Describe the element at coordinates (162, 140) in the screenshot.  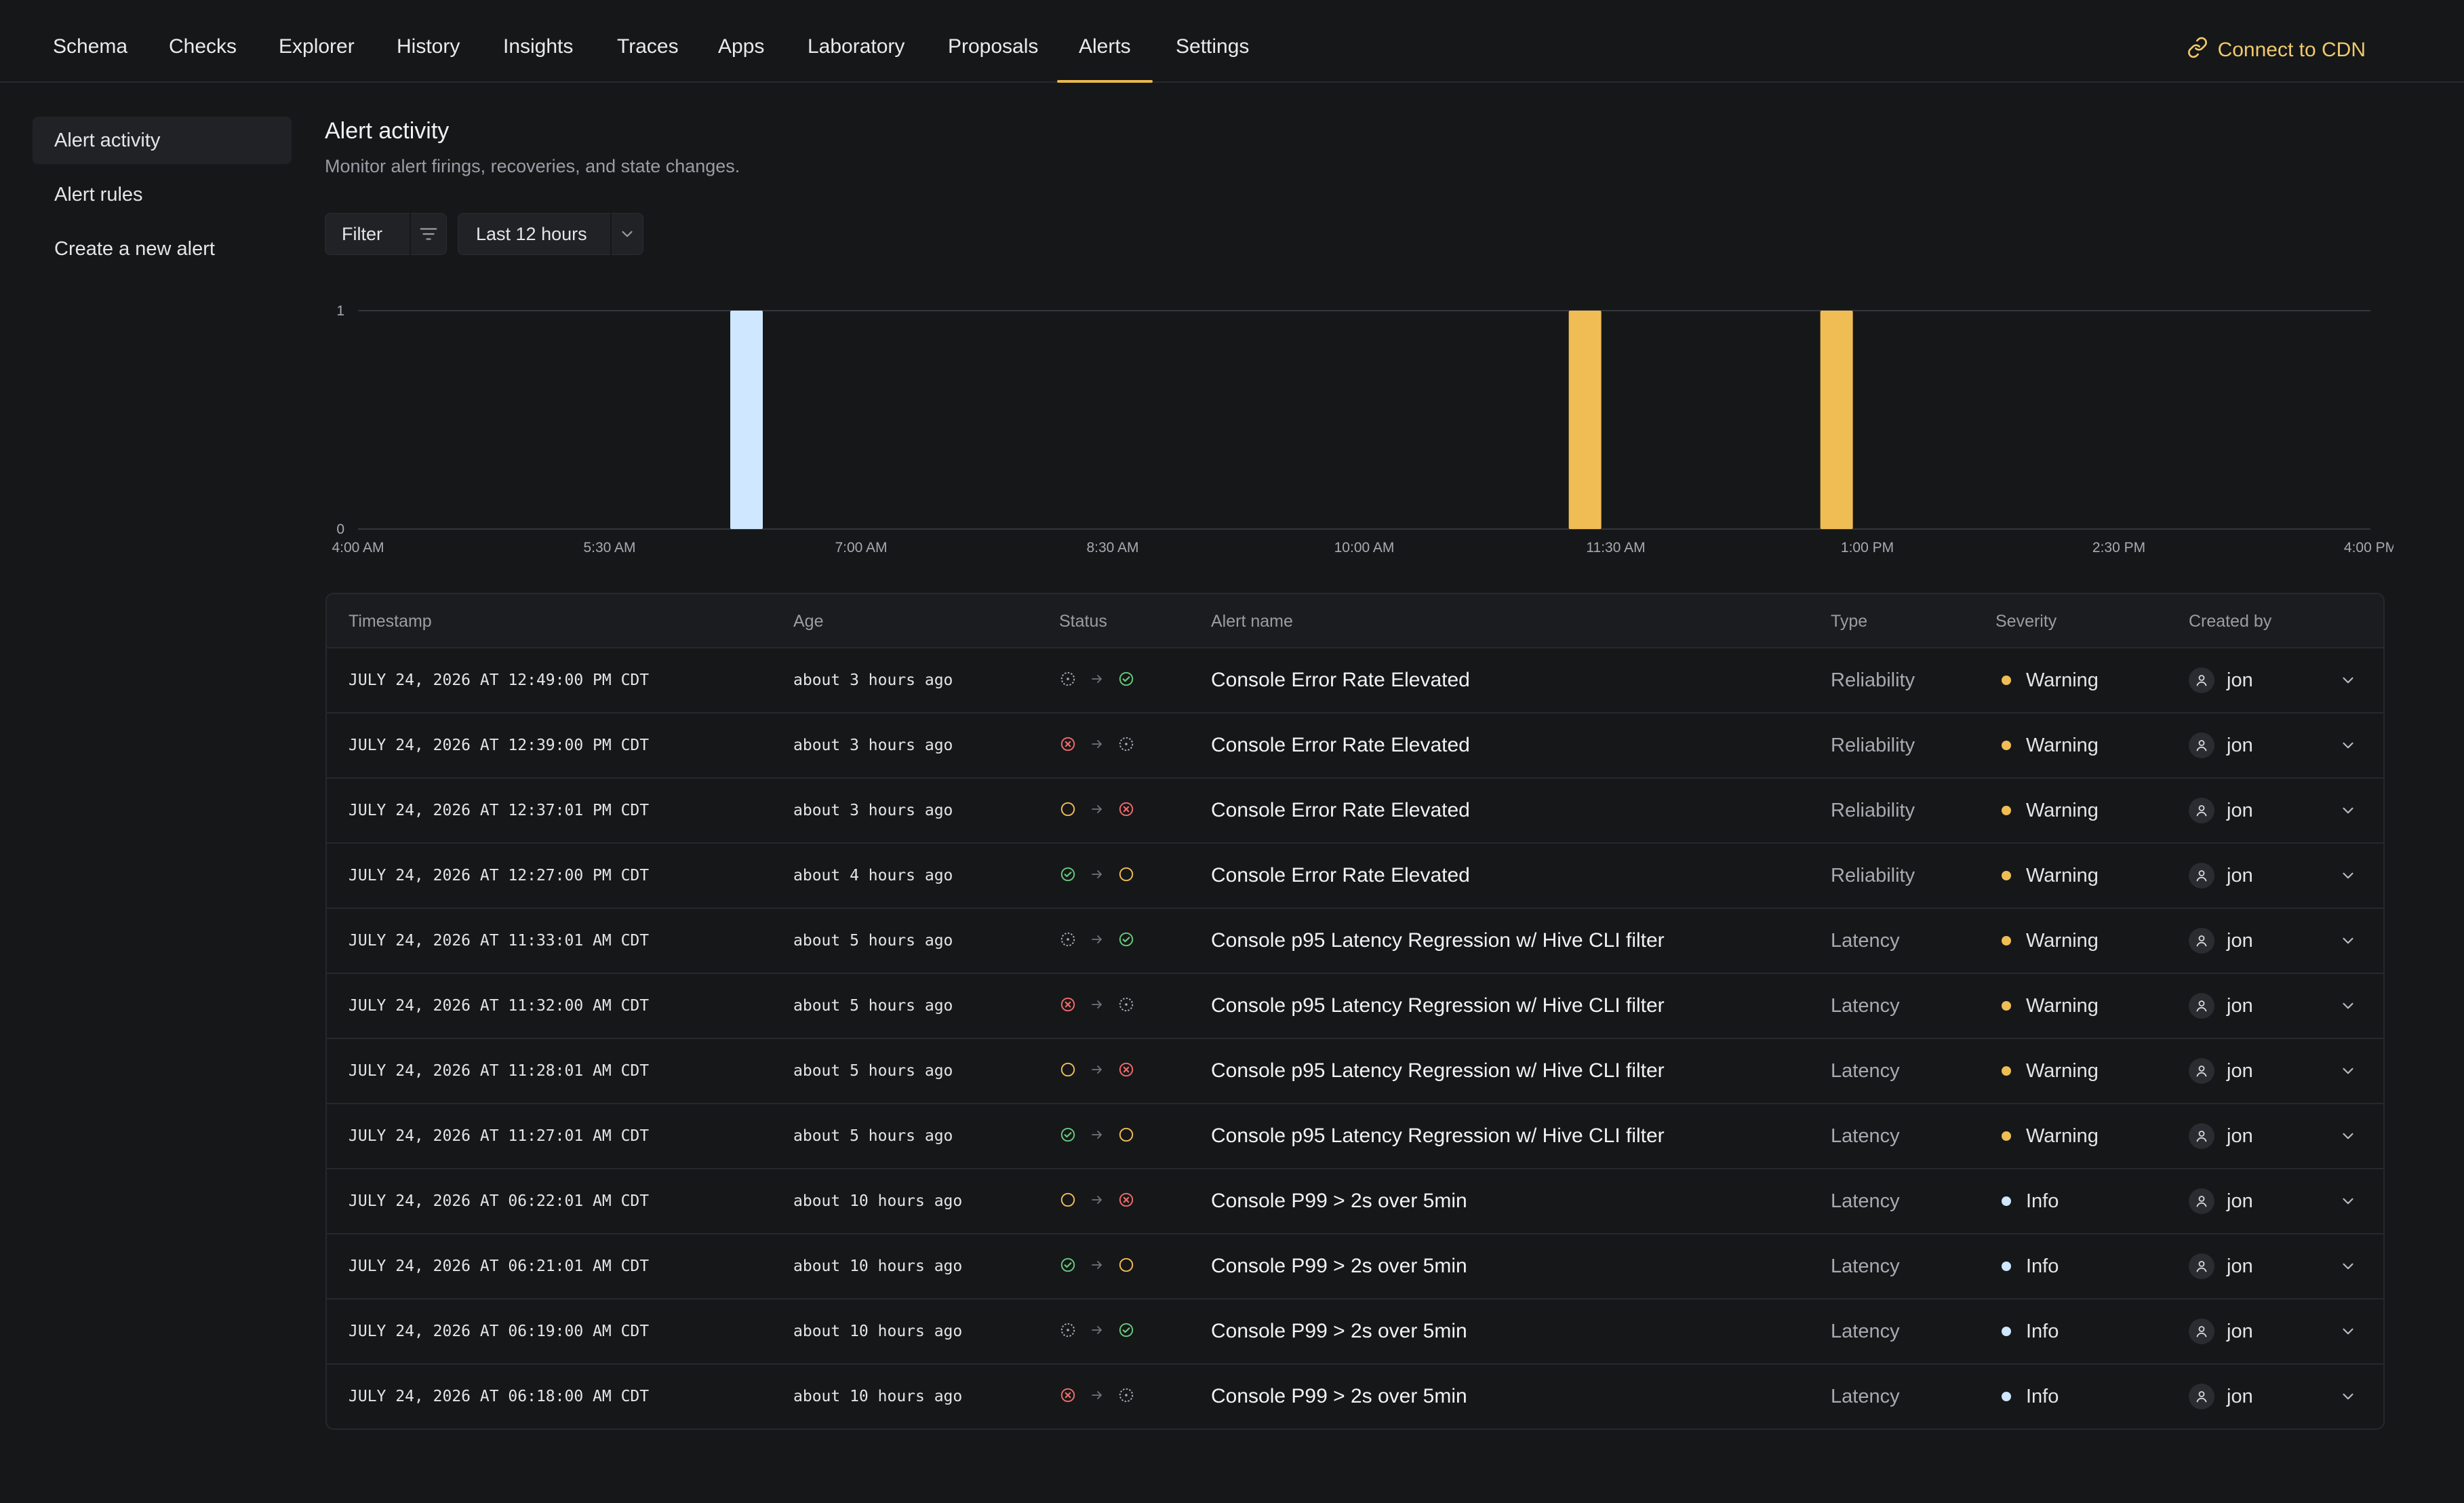
I see `sidebar-item-alert-activity: Alert activity` at that location.